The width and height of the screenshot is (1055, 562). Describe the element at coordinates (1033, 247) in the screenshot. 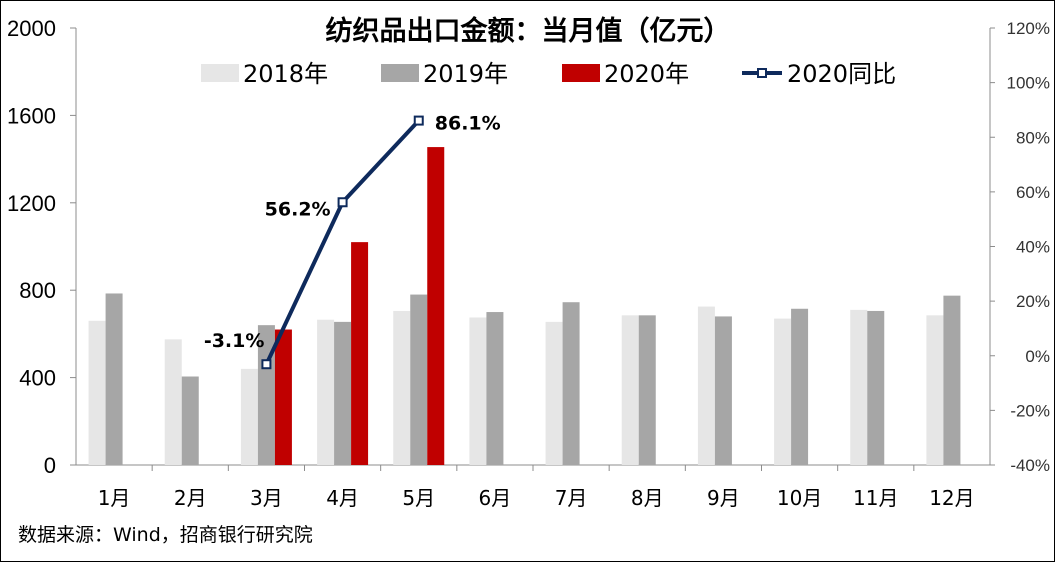

I see `y-right-tick-label: 40%` at that location.